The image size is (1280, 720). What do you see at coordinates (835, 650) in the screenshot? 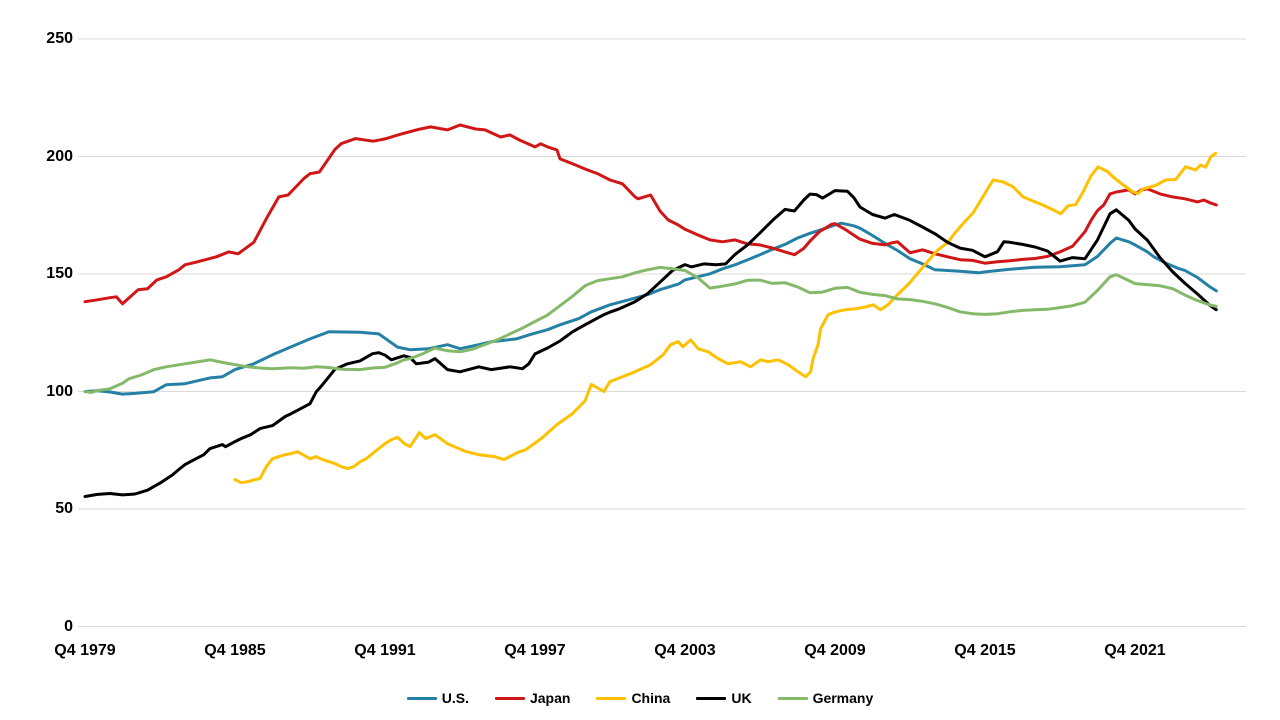
I see `x-tick-label: Q4 2009` at bounding box center [835, 650].